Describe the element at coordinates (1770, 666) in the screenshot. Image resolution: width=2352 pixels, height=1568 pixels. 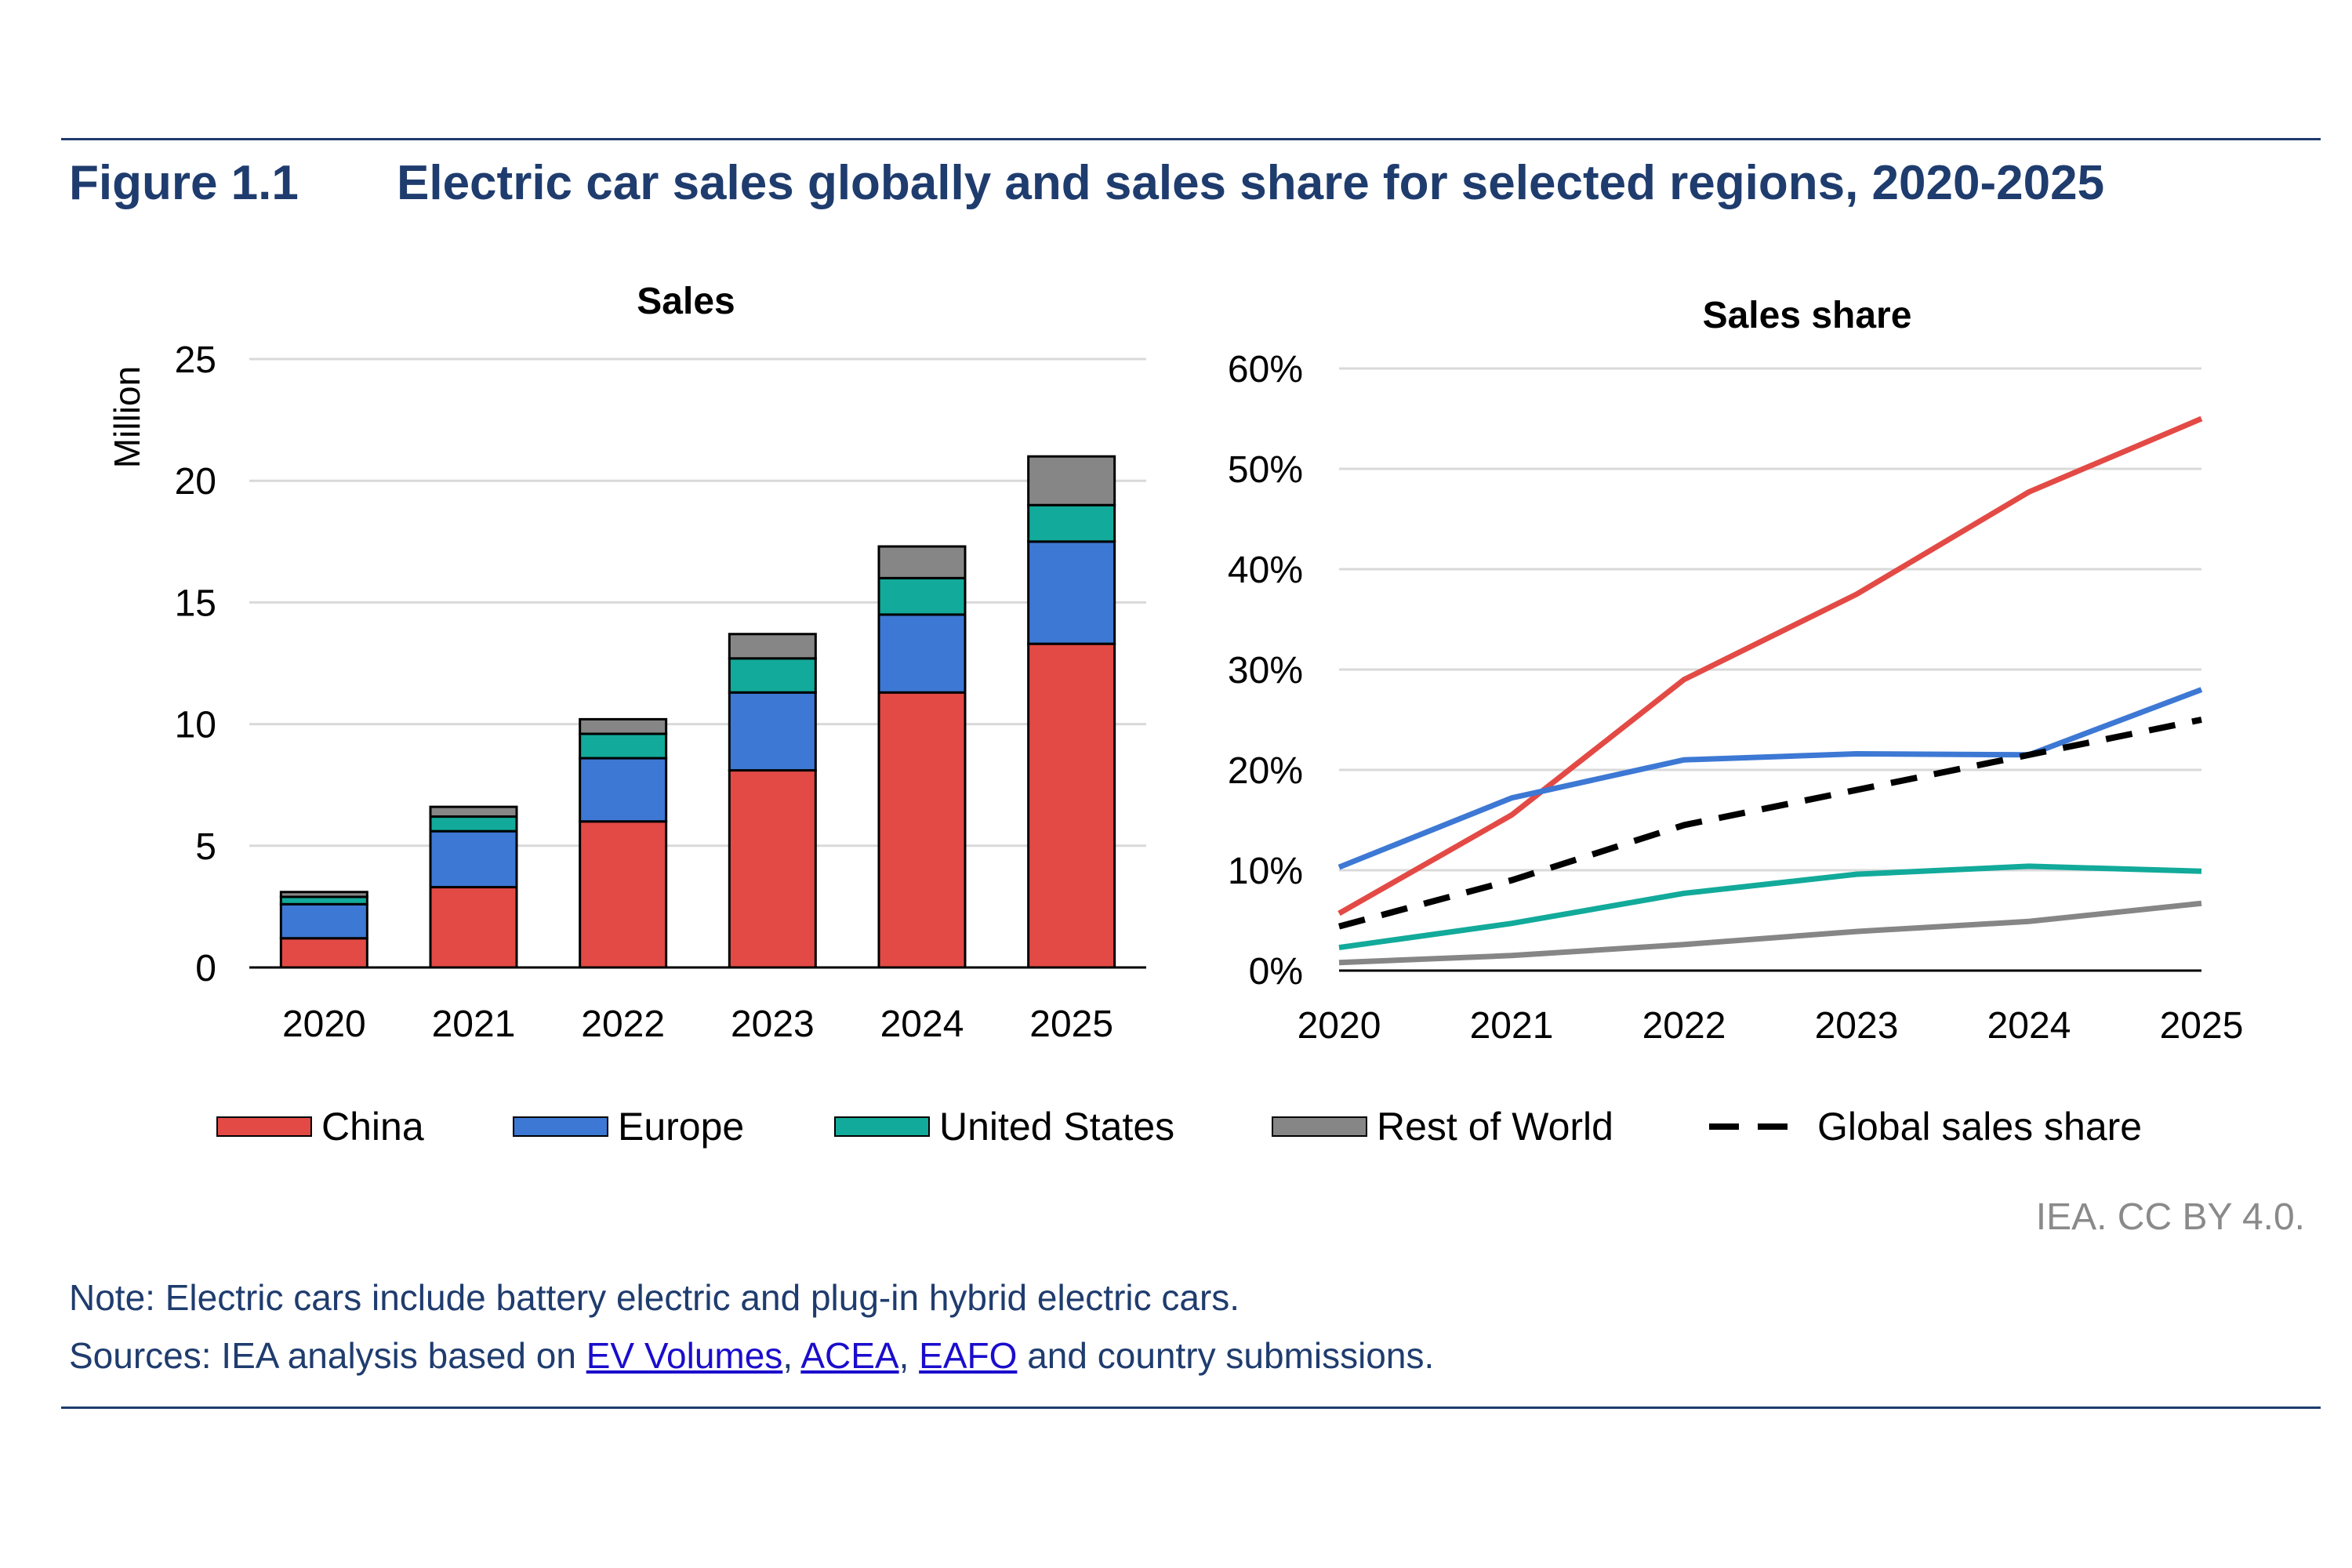
I see `line-china` at that location.